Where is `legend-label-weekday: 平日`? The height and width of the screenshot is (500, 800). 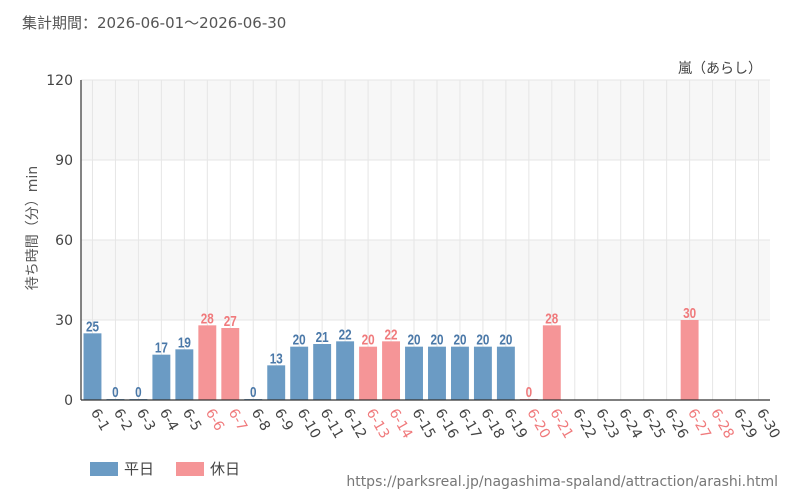
legend-label-weekday: 平日 is located at coordinates (139, 469).